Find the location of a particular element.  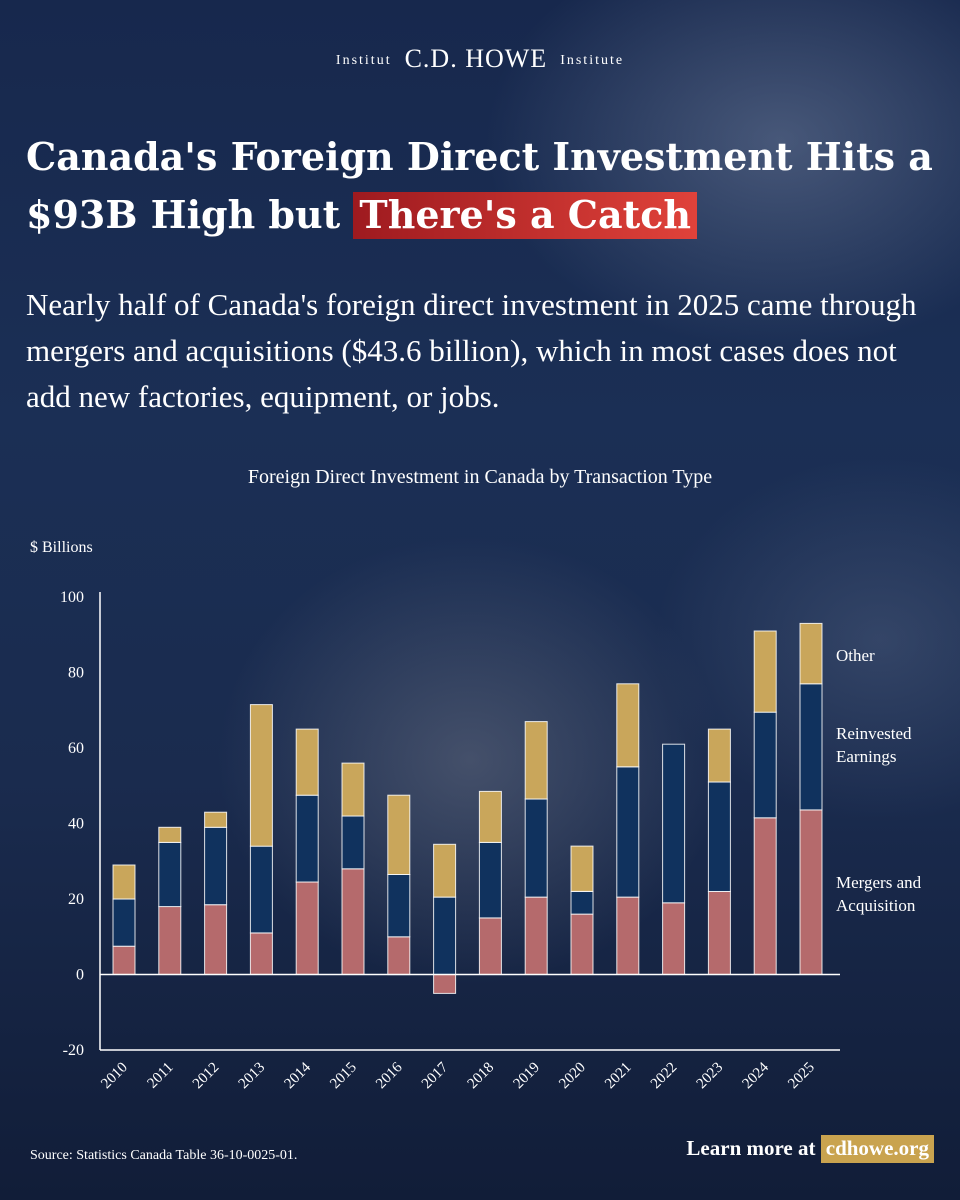

y-tick-label: 40 is located at coordinates (76, 824).